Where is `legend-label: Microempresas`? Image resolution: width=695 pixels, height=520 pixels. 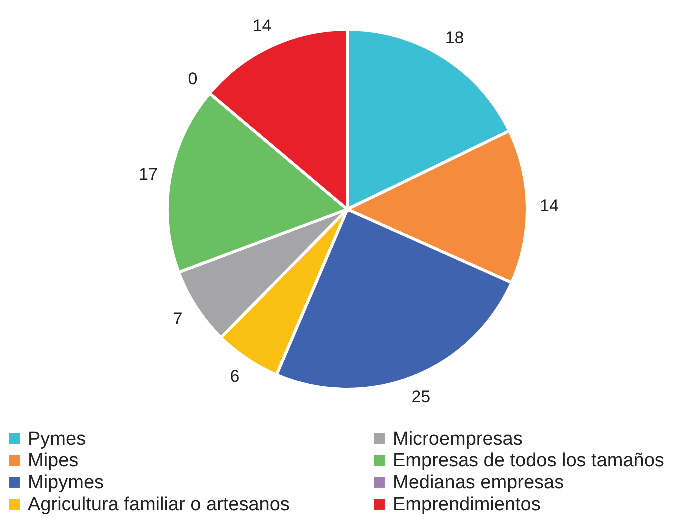
legend-label: Microempresas is located at coordinates (458, 439).